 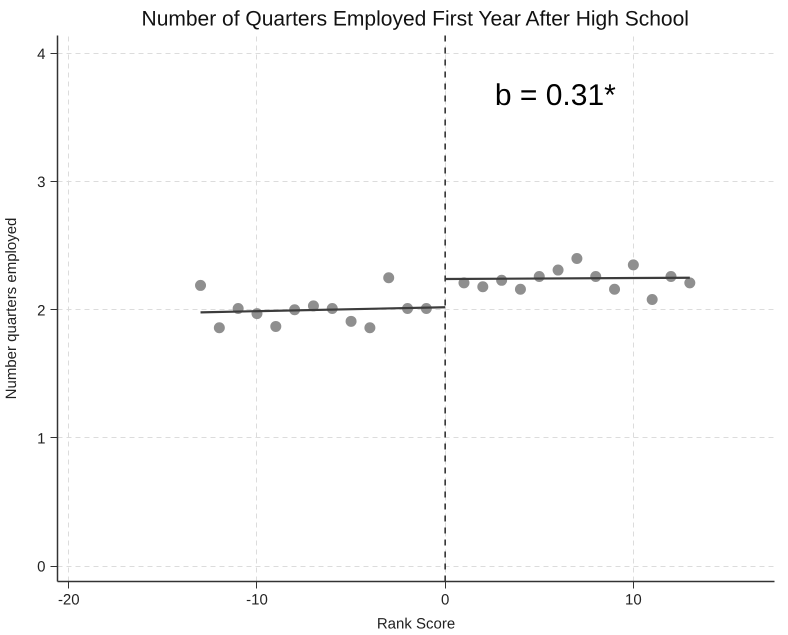 I want to click on y-axis-title: Number quarters employed, so click(x=11, y=309).